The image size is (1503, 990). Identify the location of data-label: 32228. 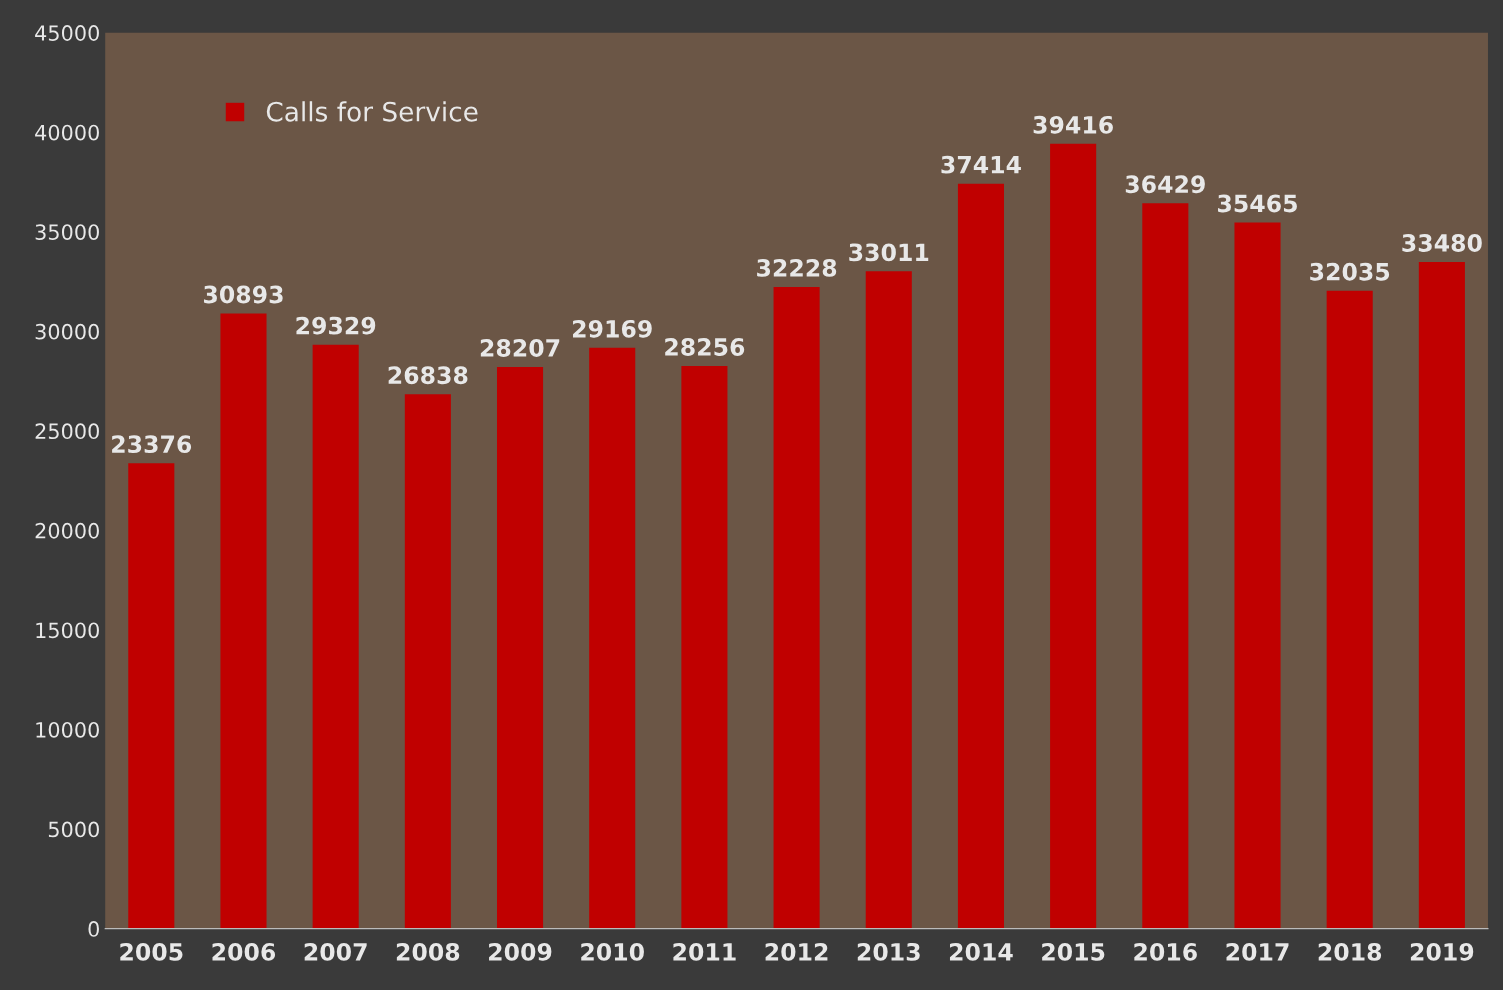
(797, 267).